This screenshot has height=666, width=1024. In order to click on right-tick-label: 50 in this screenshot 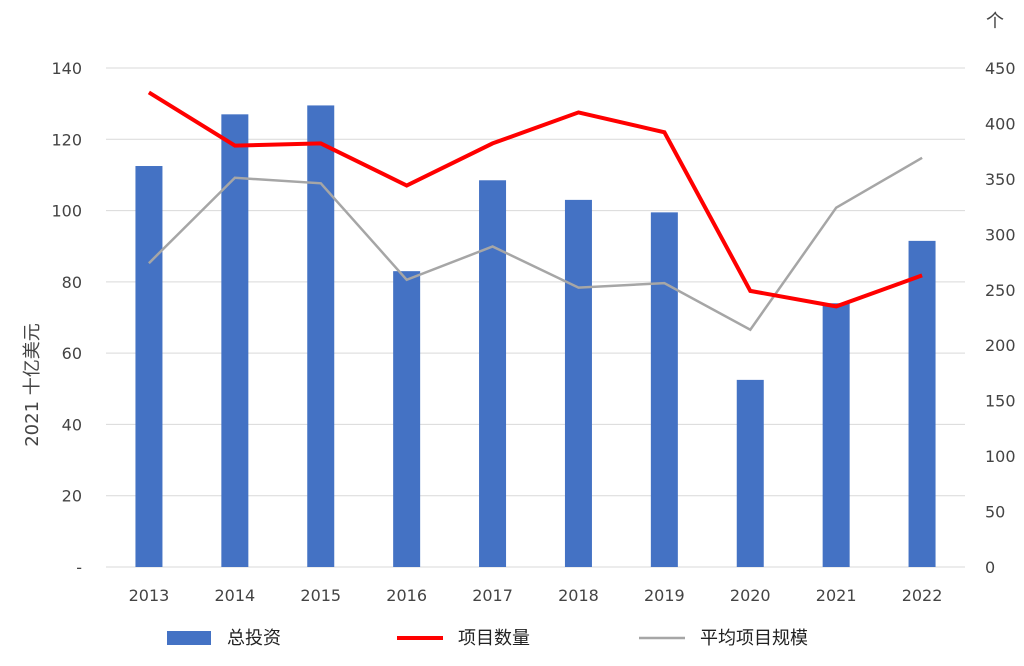, I will do `click(995, 512)`.